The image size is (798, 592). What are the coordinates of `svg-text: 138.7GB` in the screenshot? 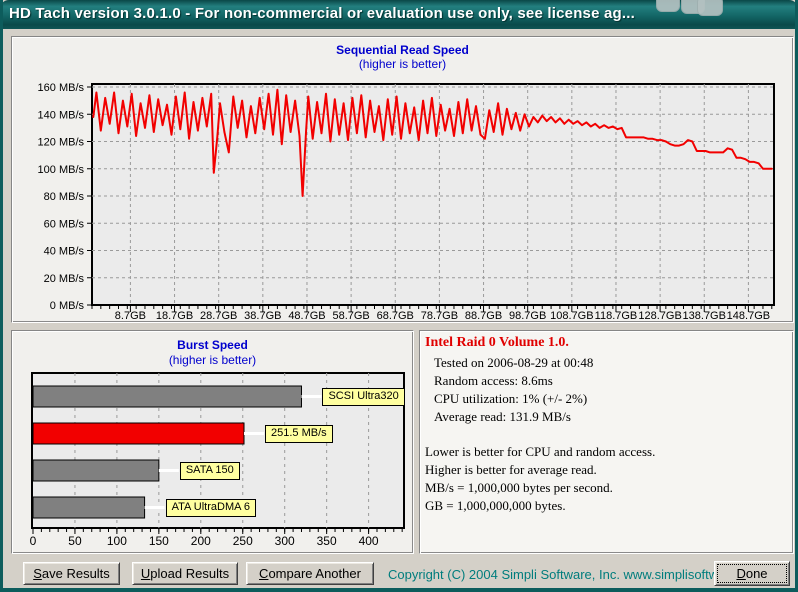 It's located at (704, 316).